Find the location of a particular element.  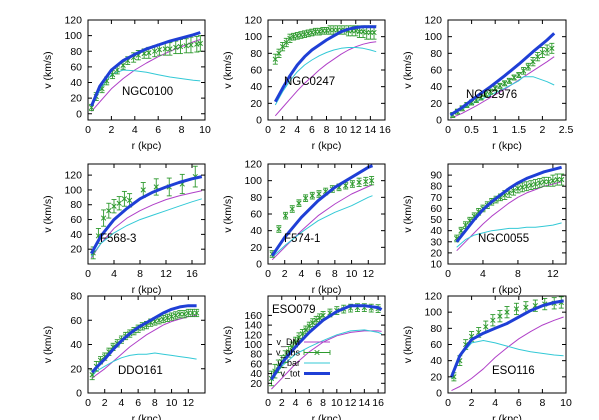

legend-label-v-tot: v_tot is located at coordinates (290, 374).